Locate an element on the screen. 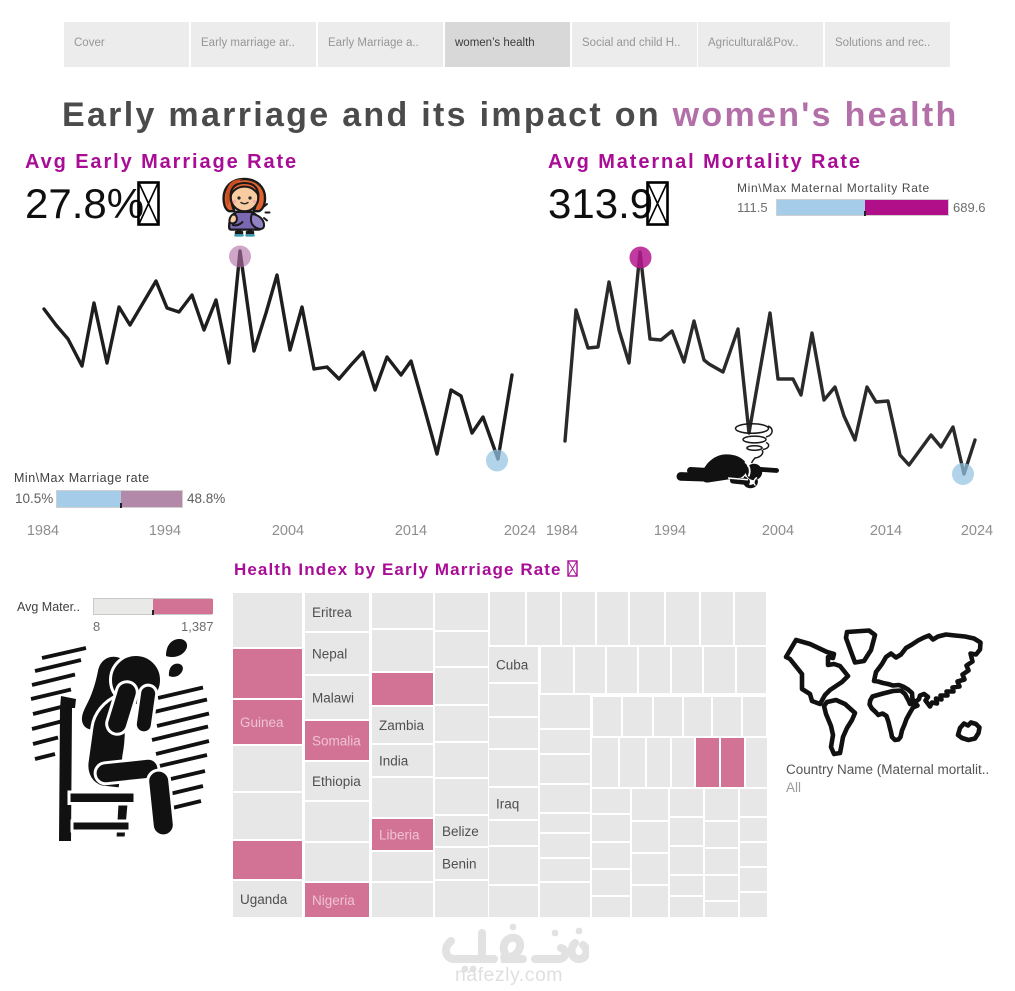 This screenshot has width=1015, height=991. svg-text: nafezly.com is located at coordinates (509, 975).